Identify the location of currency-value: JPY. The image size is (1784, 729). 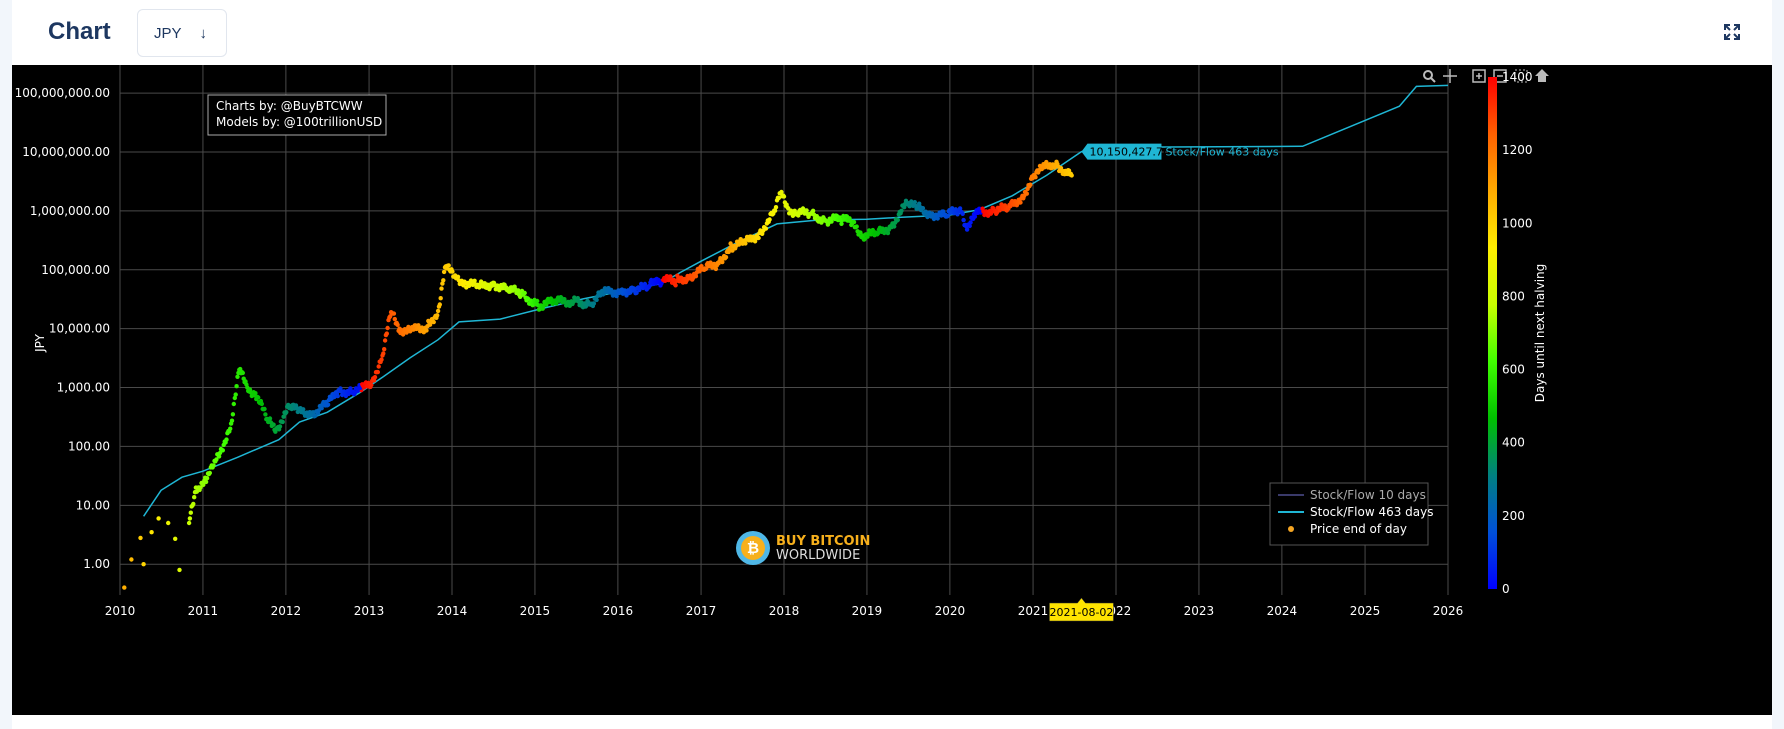
(168, 33).